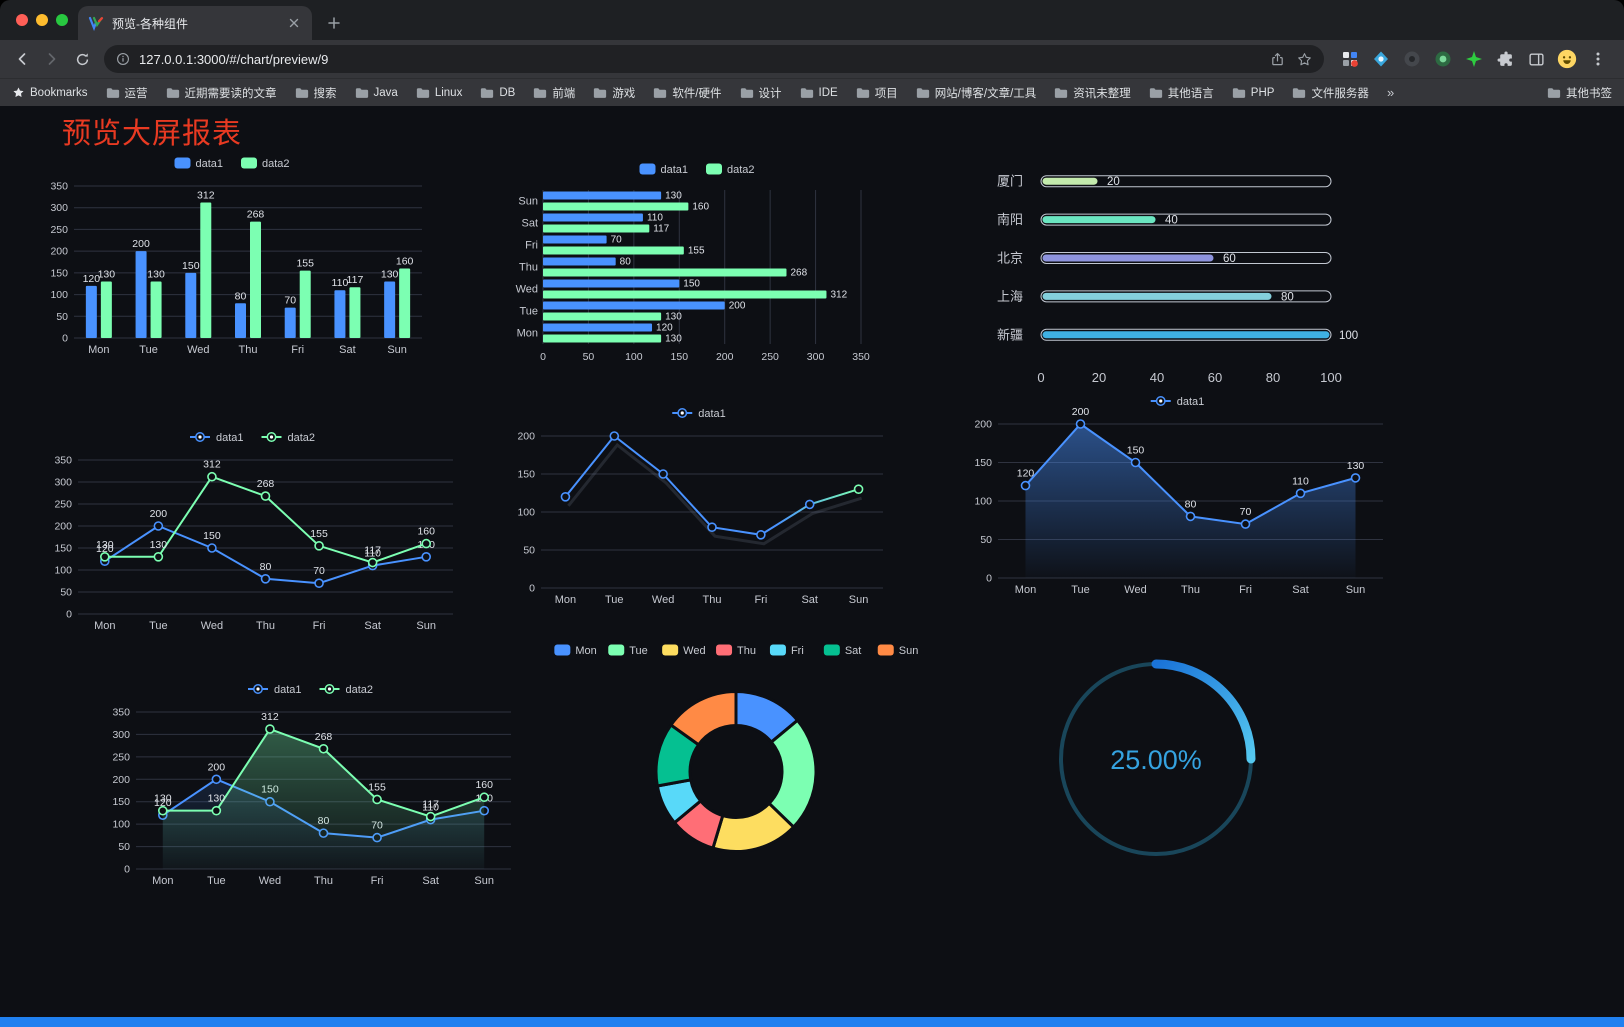 Image resolution: width=1624 pixels, height=1027 pixels. I want to click on minimize-window-button, so click(42, 20).